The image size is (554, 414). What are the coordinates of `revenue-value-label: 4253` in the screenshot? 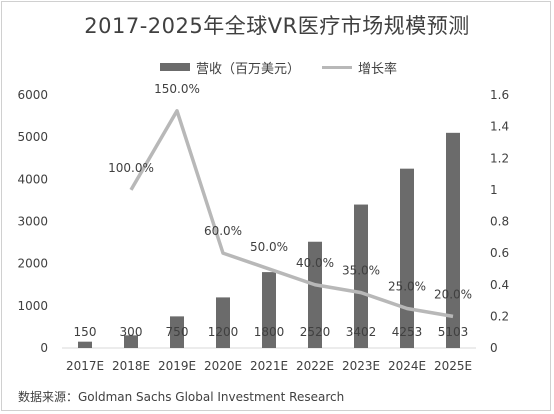 It's located at (407, 332).